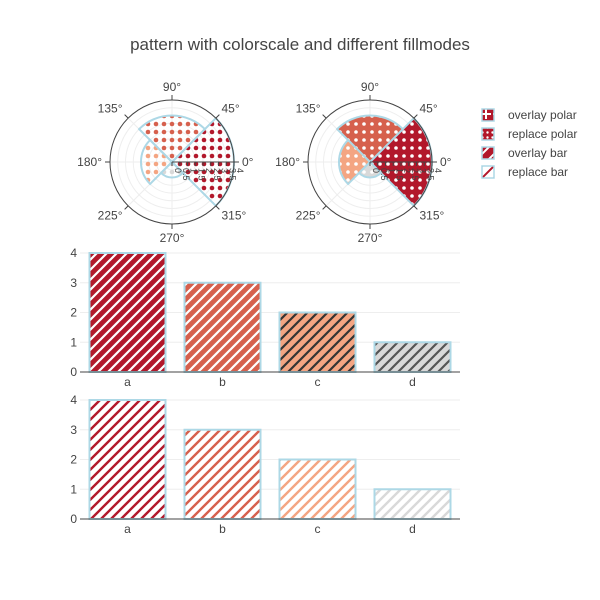  Describe the element at coordinates (537, 153) in the screenshot. I see `legend-label: overlay bar` at that location.